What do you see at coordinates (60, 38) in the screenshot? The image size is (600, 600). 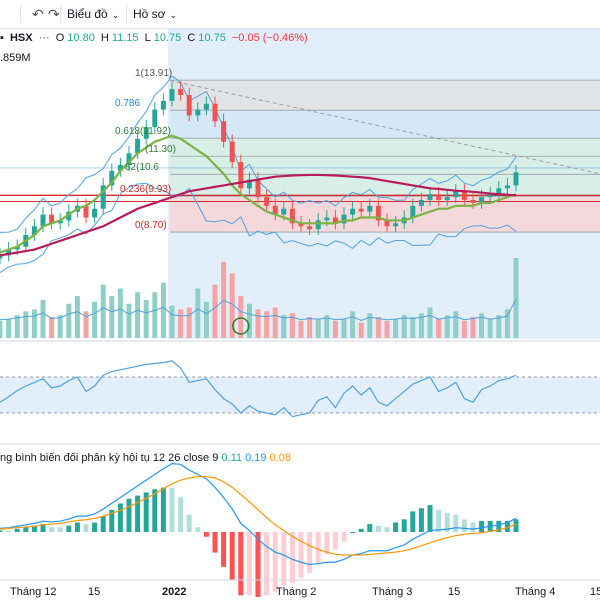 I see `open-label: O` at bounding box center [60, 38].